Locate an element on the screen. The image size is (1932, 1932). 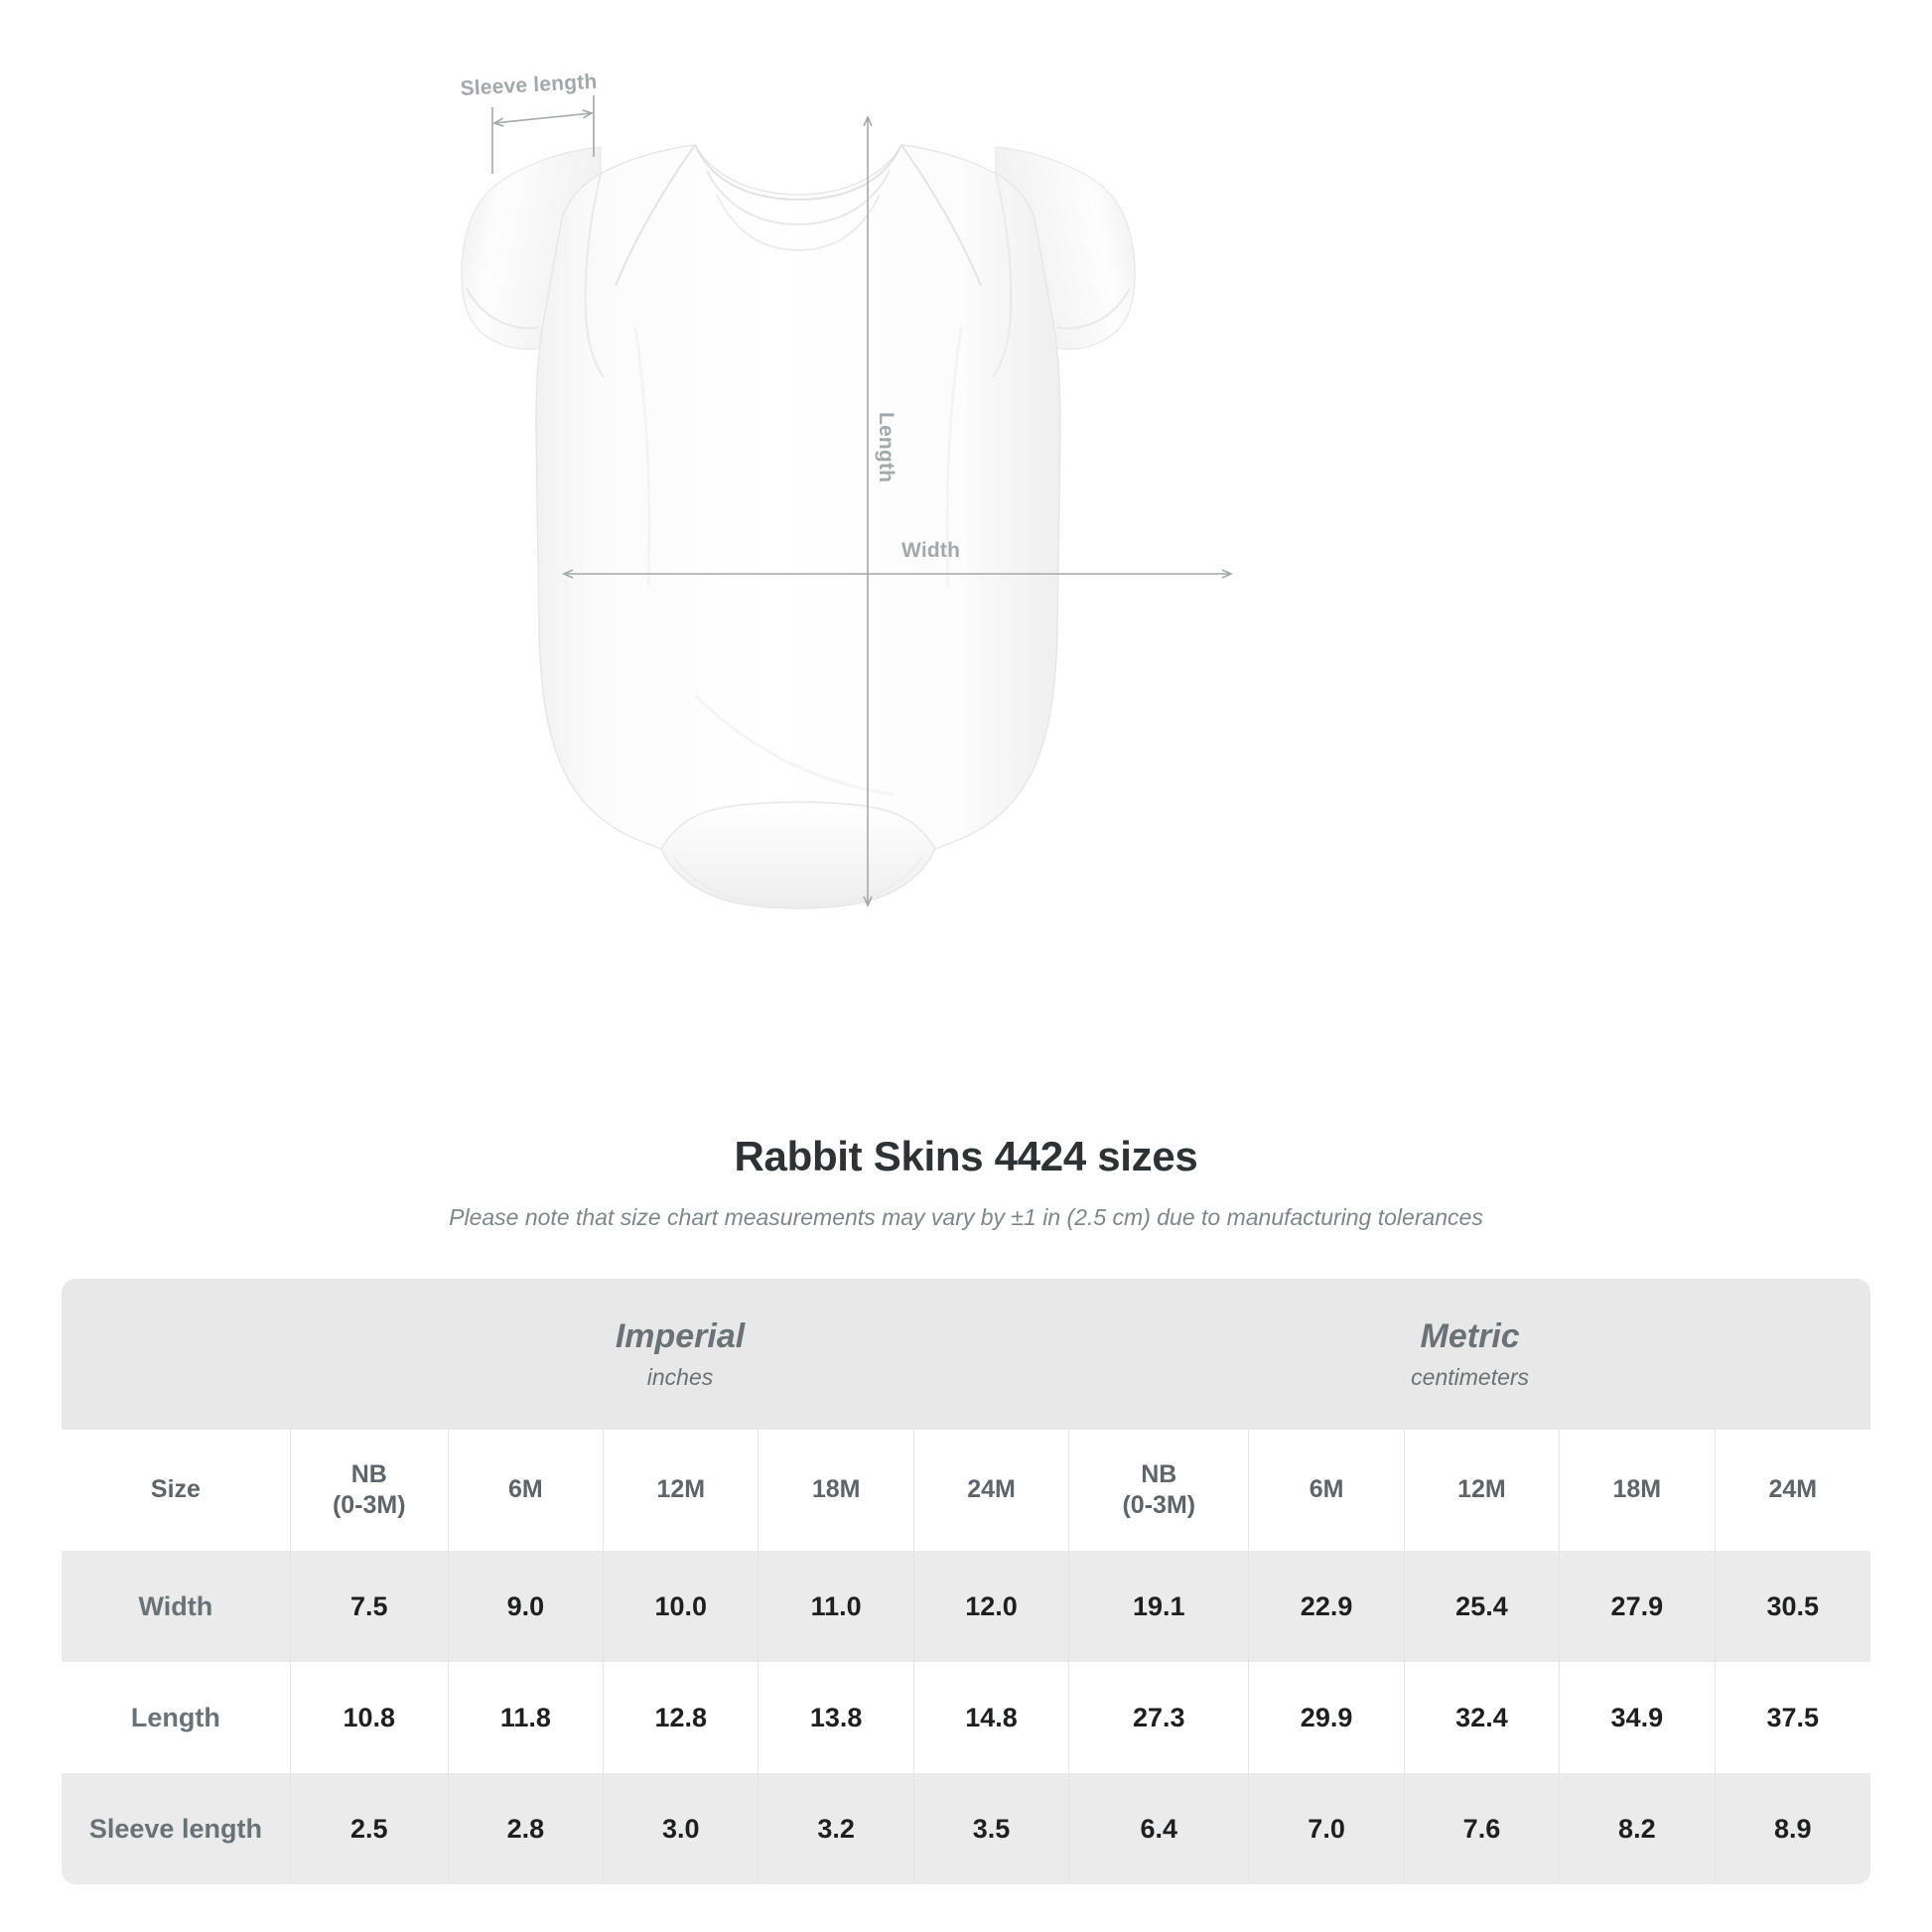
cell-width-imperial-18m: 11.0 is located at coordinates (837, 1607).